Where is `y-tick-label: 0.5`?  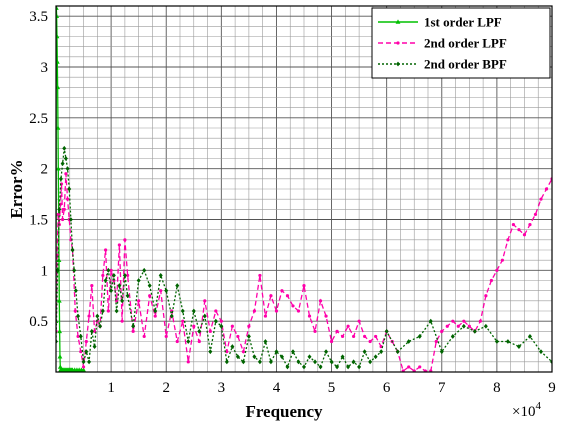 y-tick-label: 0.5 is located at coordinates (38, 322).